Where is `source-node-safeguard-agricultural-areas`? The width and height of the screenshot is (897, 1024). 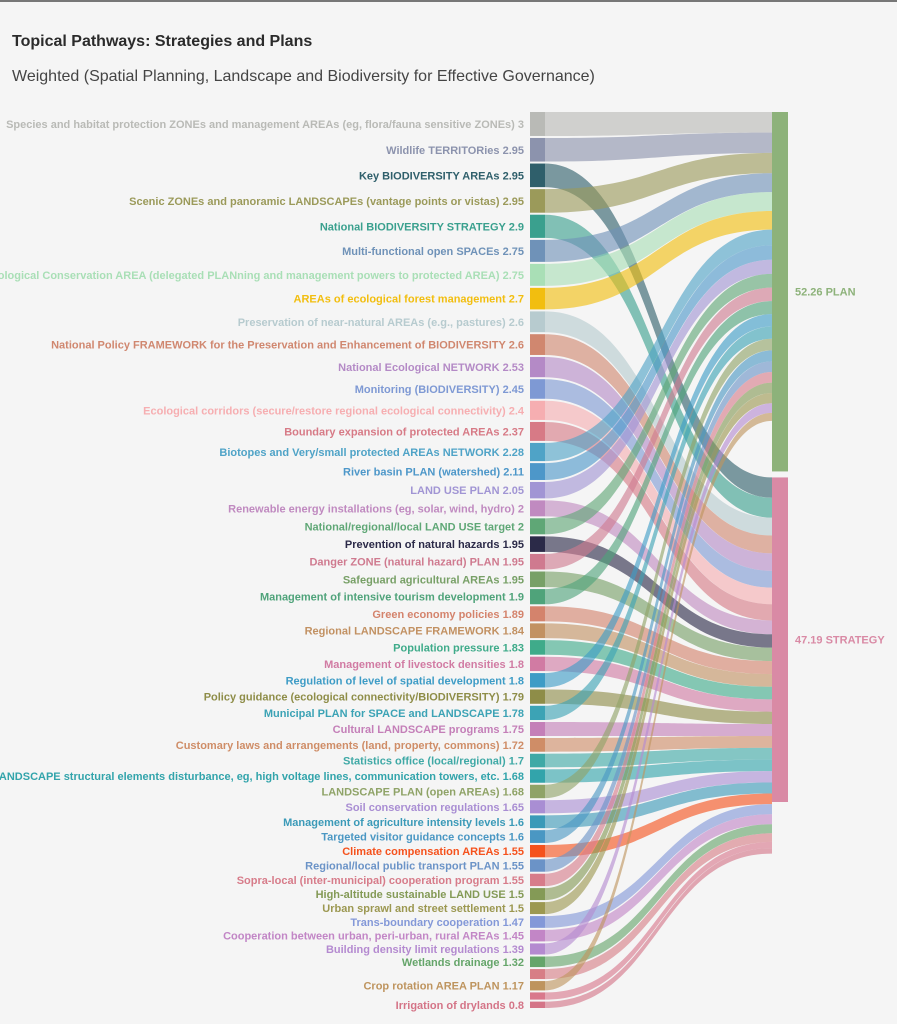 source-node-safeguard-agricultural-areas is located at coordinates (537, 579).